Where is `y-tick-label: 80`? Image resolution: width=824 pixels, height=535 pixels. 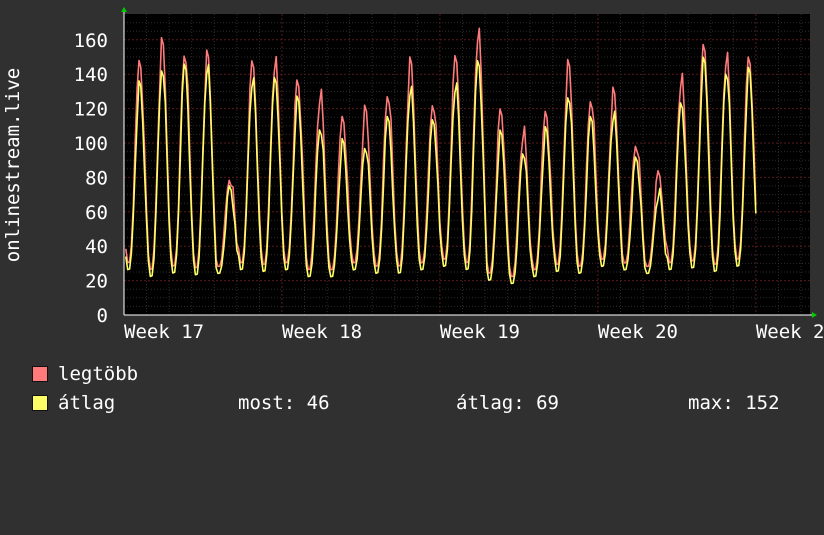 y-tick-label: 80 is located at coordinates (96, 178).